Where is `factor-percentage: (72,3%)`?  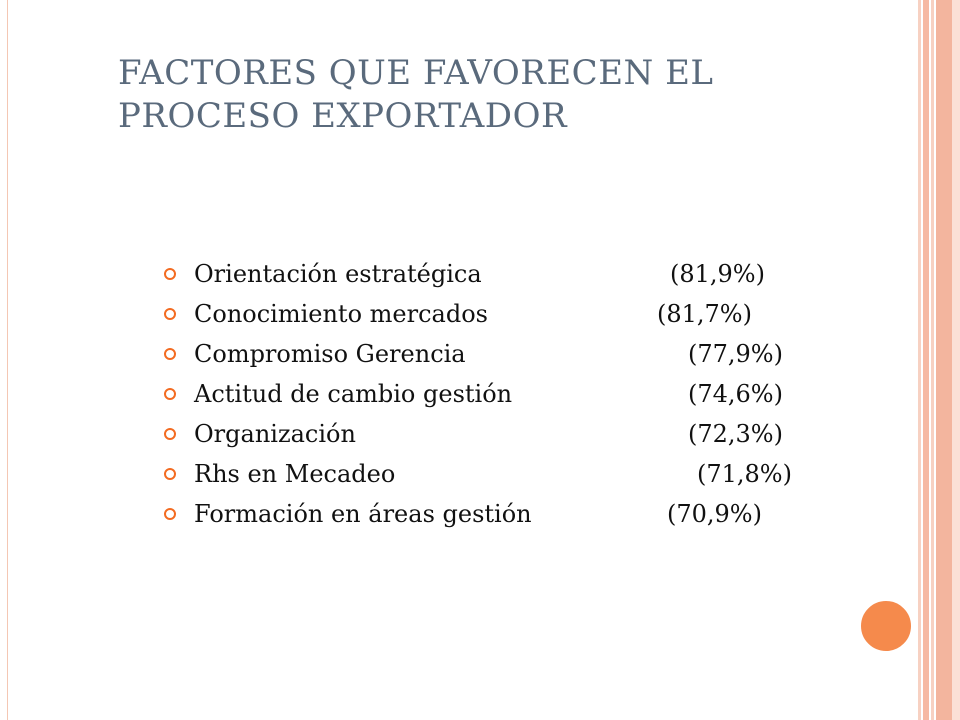
factor-percentage: (72,3%) is located at coordinates (735, 434).